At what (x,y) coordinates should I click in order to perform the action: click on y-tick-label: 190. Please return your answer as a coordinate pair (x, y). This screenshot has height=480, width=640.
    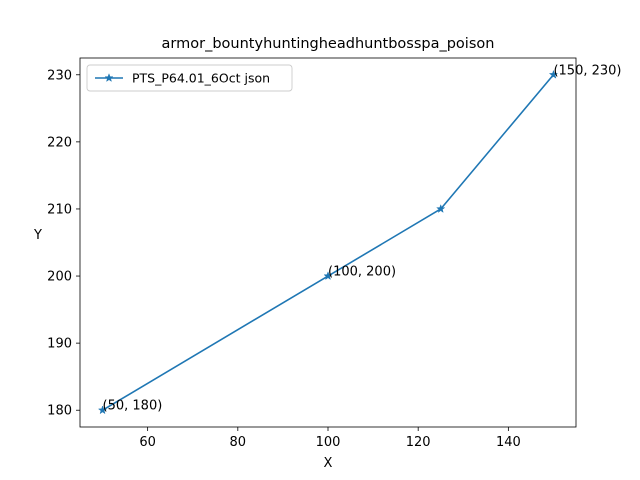
    Looking at the image, I should click on (59, 344).